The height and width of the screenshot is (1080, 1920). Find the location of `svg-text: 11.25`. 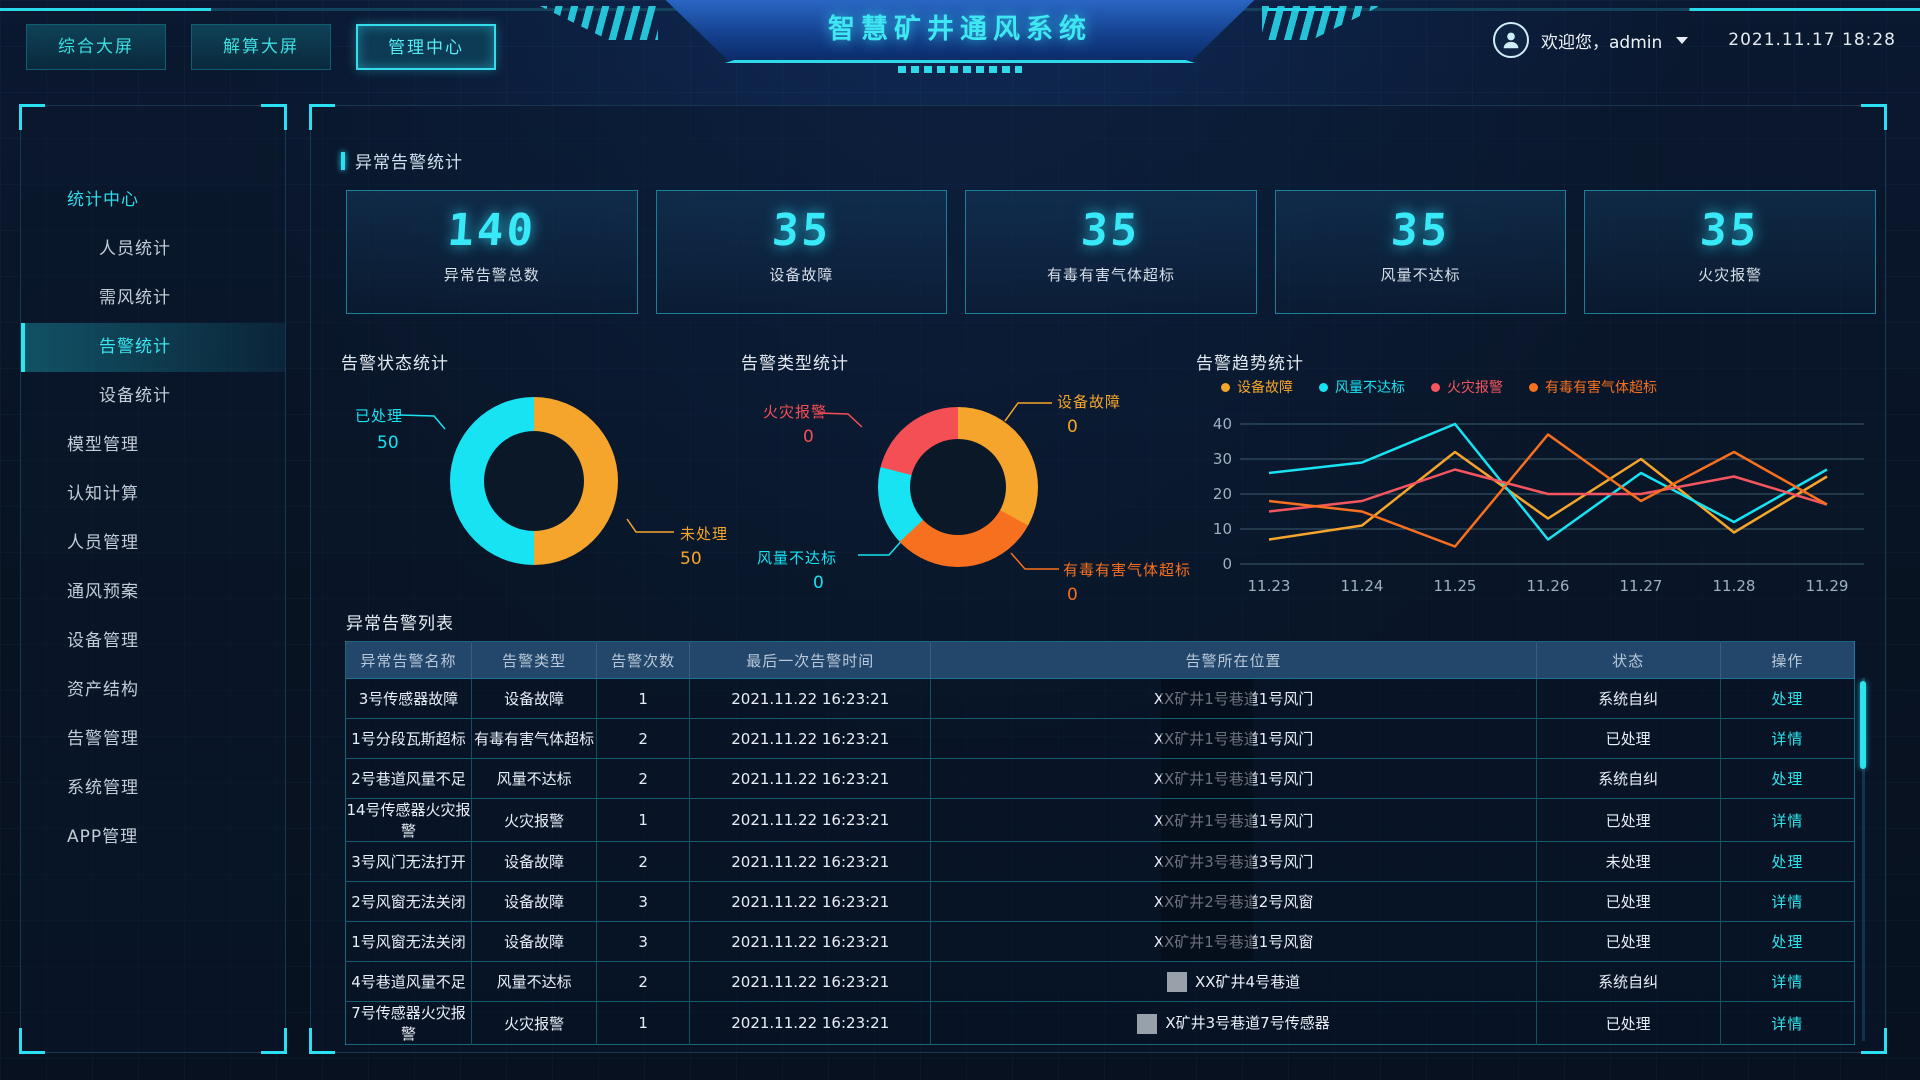

svg-text: 11.25 is located at coordinates (1455, 586).